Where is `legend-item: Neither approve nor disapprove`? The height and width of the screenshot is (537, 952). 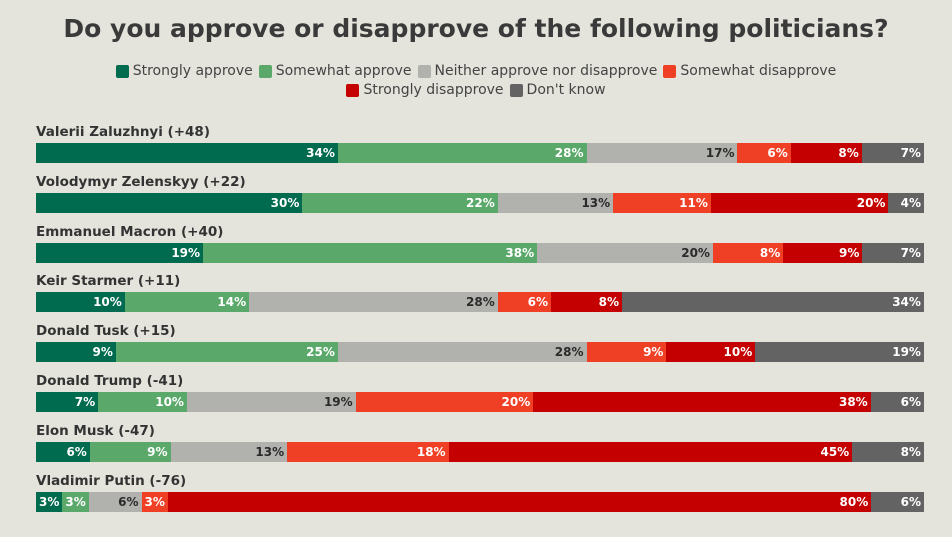
legend-item: Neither approve nor disapprove is located at coordinates (537, 71).